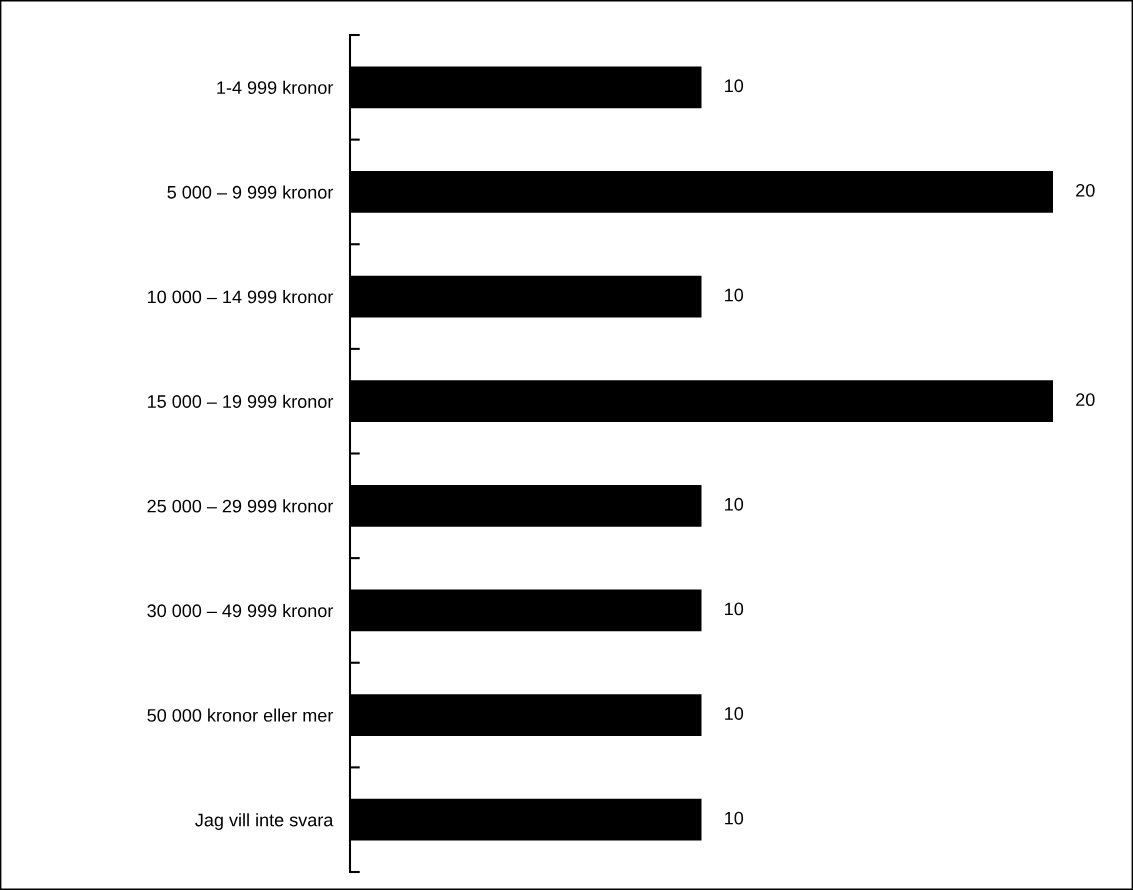 Image resolution: width=1133 pixels, height=890 pixels. I want to click on y-tick-label: 15 000 – 19 999 kronor, so click(241, 401).